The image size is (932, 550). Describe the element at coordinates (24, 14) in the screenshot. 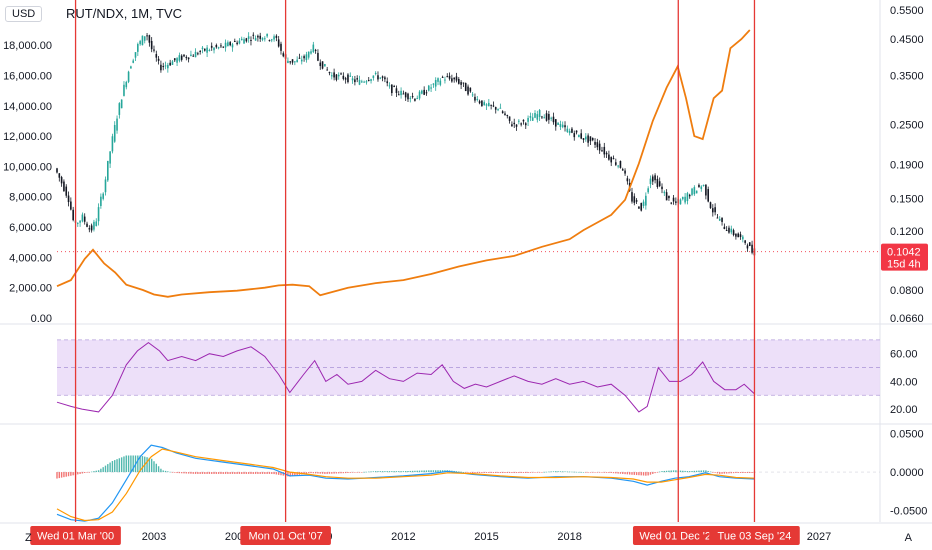

I see `currency-label: USD` at that location.